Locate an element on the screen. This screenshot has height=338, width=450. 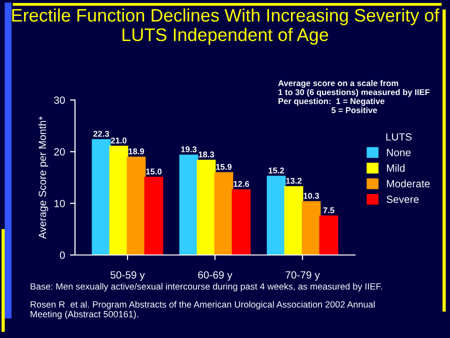
x-tick-label: 60-69 y is located at coordinates (215, 276).